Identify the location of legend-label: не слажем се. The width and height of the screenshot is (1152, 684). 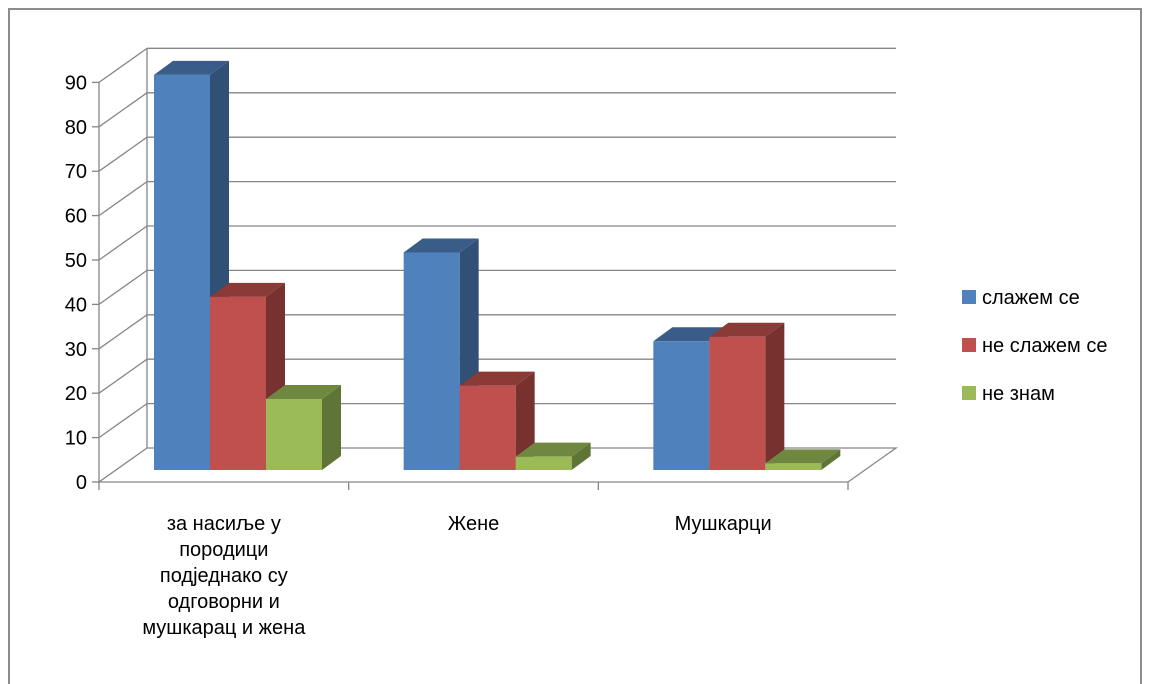
(1044, 346).